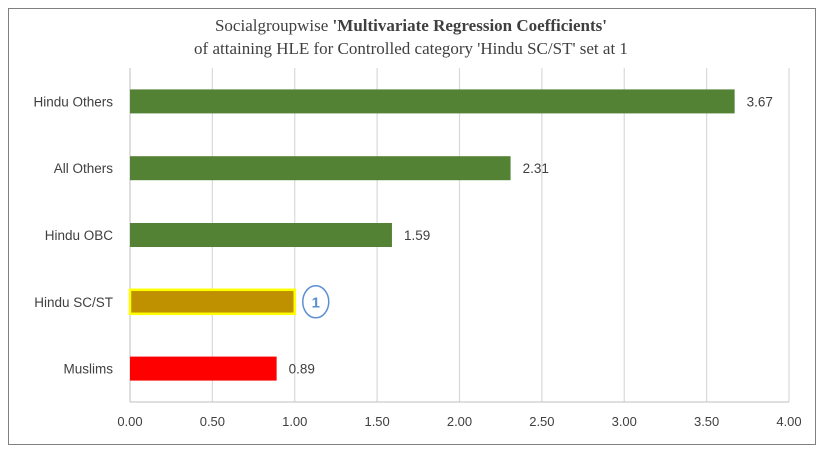 The width and height of the screenshot is (822, 451). Describe the element at coordinates (376, 421) in the screenshot. I see `x-tick-label-3: 1.50` at that location.